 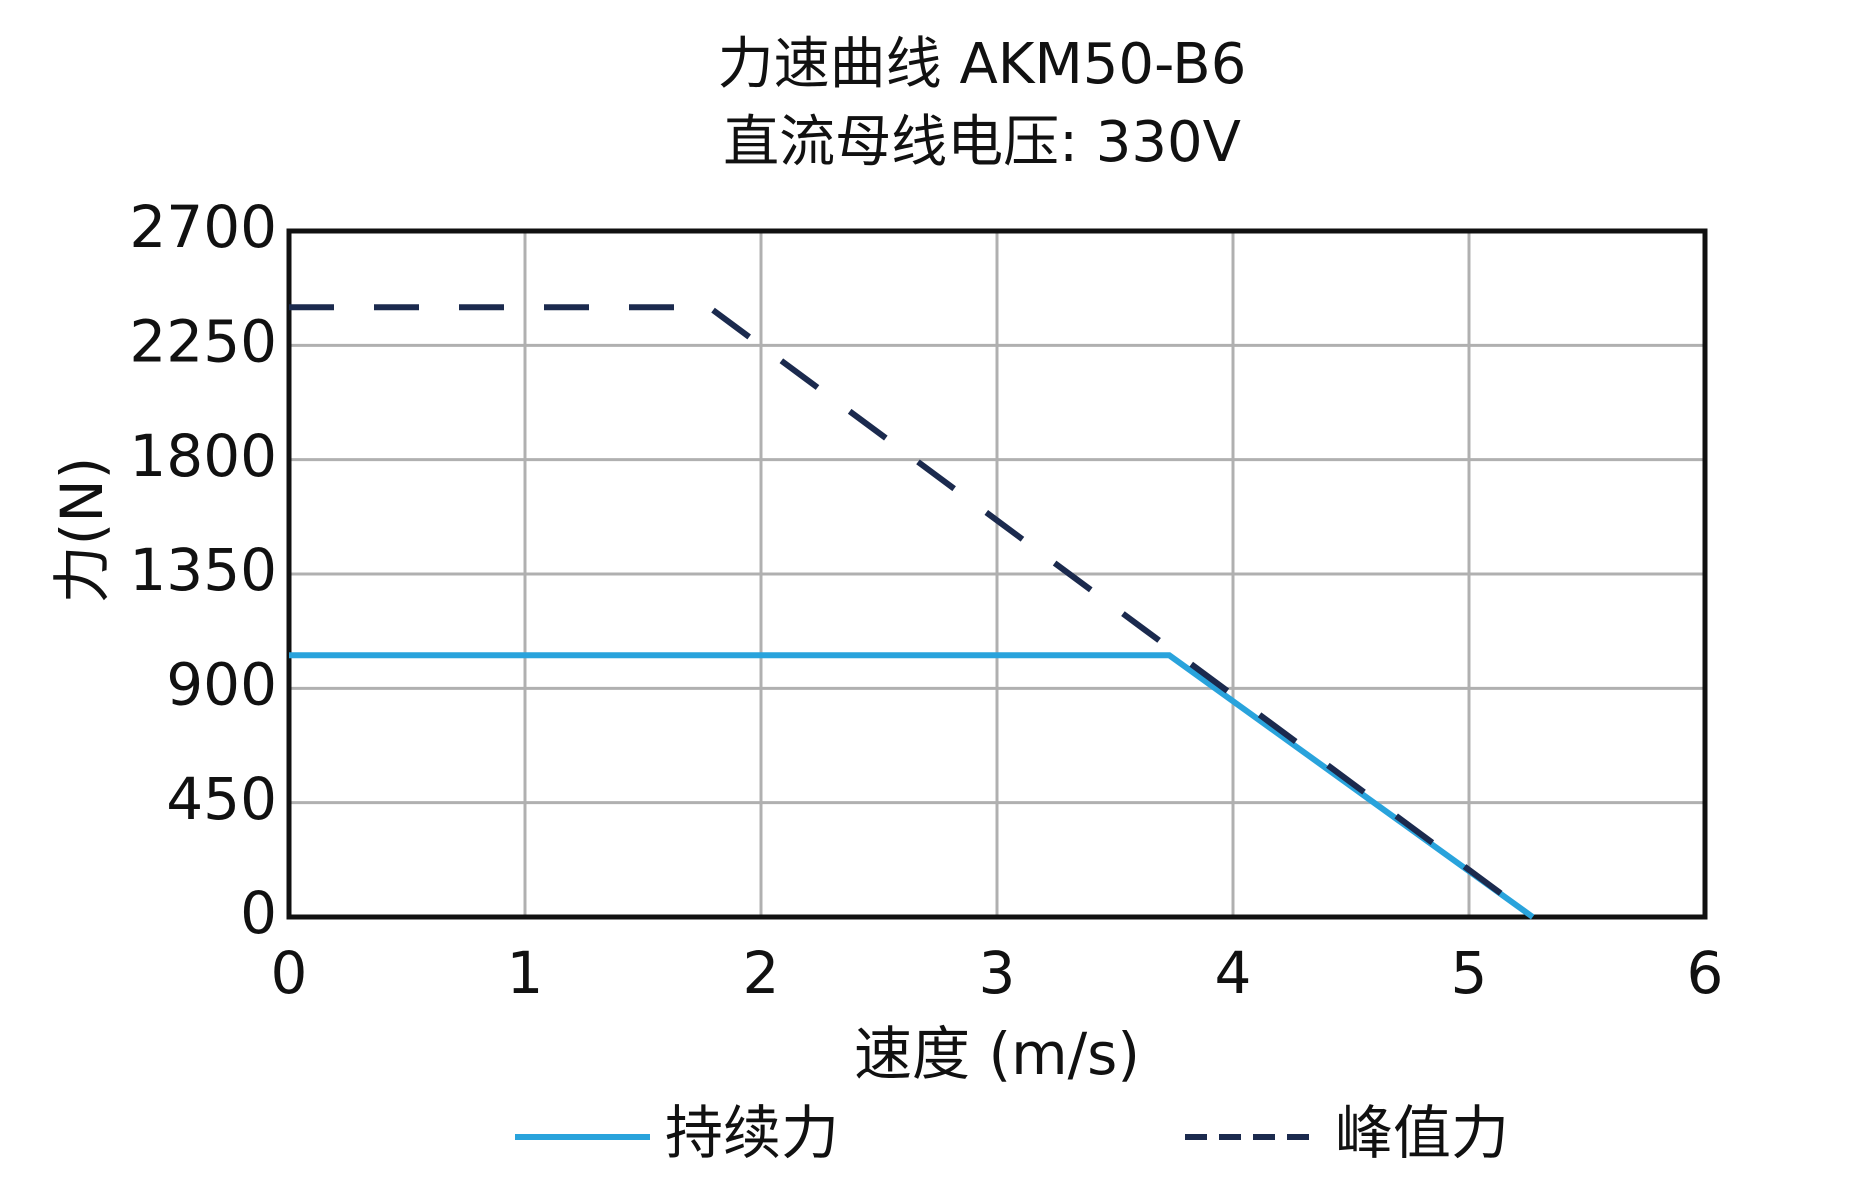 I want to click on y-tick-label: 1350, so click(x=203, y=570).